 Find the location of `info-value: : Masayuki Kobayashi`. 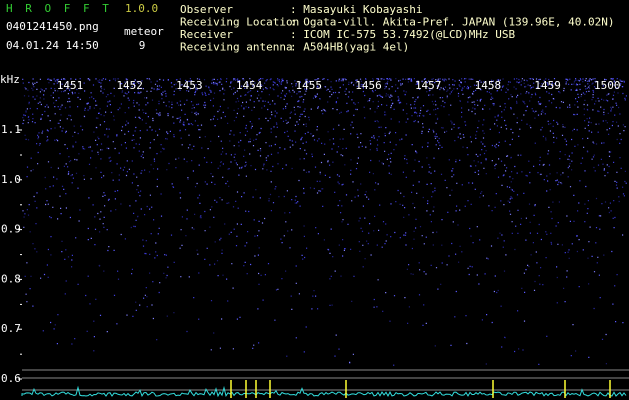

info-value: : Masayuki Kobayashi is located at coordinates (356, 9).